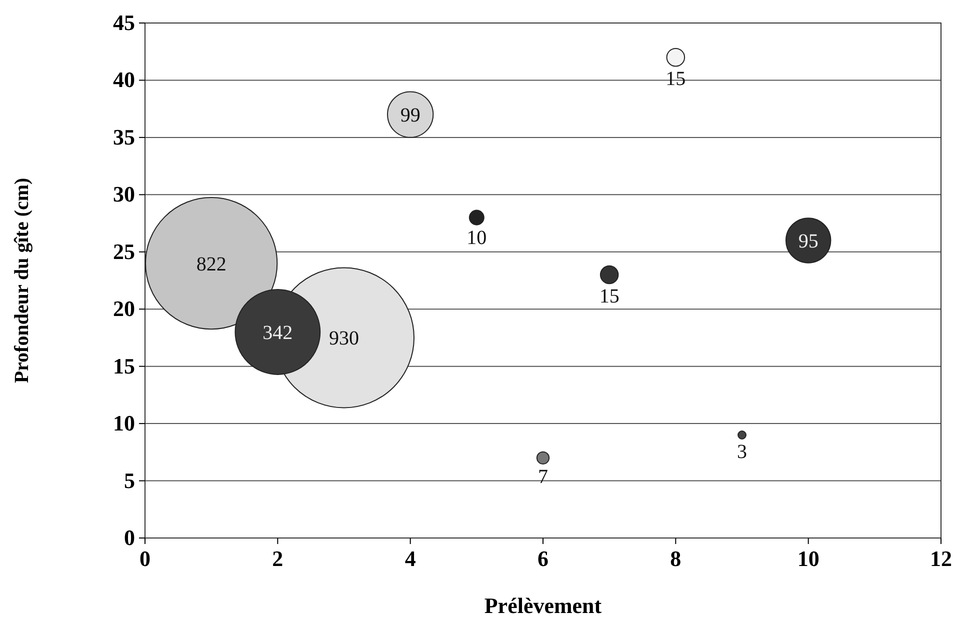  Describe the element at coordinates (124, 137) in the screenshot. I see `y-tick-label: 35` at that location.